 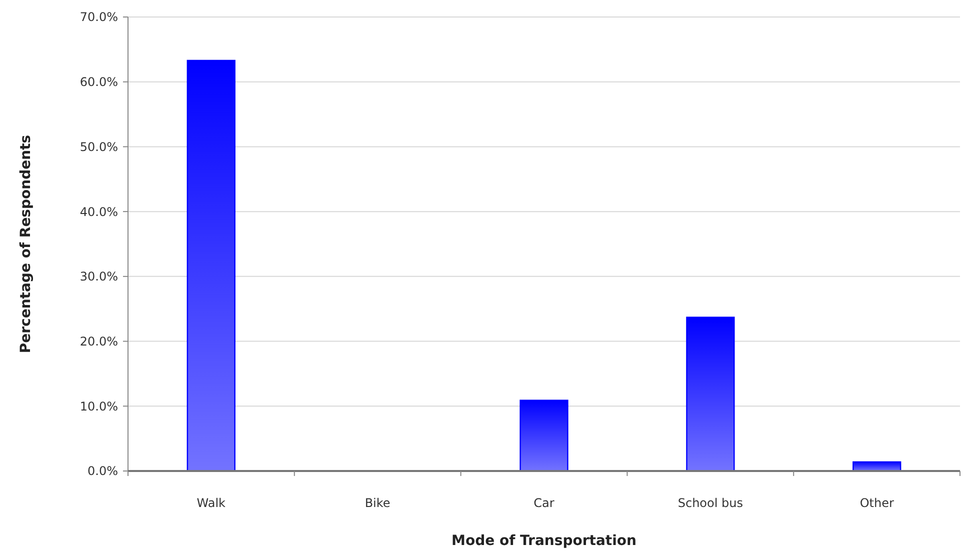 What do you see at coordinates (211, 503) in the screenshot?
I see `x-tick-label: Walk` at bounding box center [211, 503].